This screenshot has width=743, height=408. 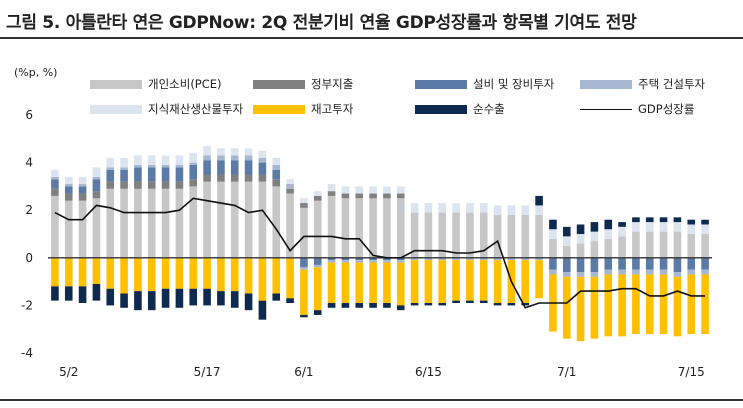 What do you see at coordinates (29, 115) in the screenshot?
I see `y-tick-label: 6` at bounding box center [29, 115].